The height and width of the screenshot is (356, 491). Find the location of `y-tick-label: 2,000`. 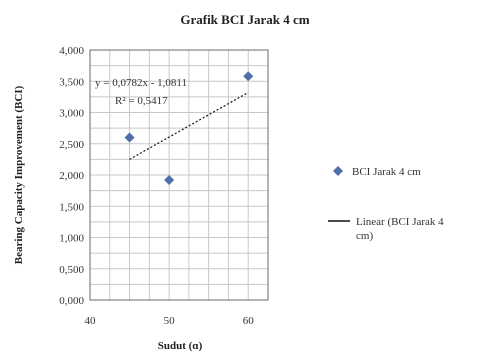

y-tick-label: 2,000 is located at coordinates (71, 176).